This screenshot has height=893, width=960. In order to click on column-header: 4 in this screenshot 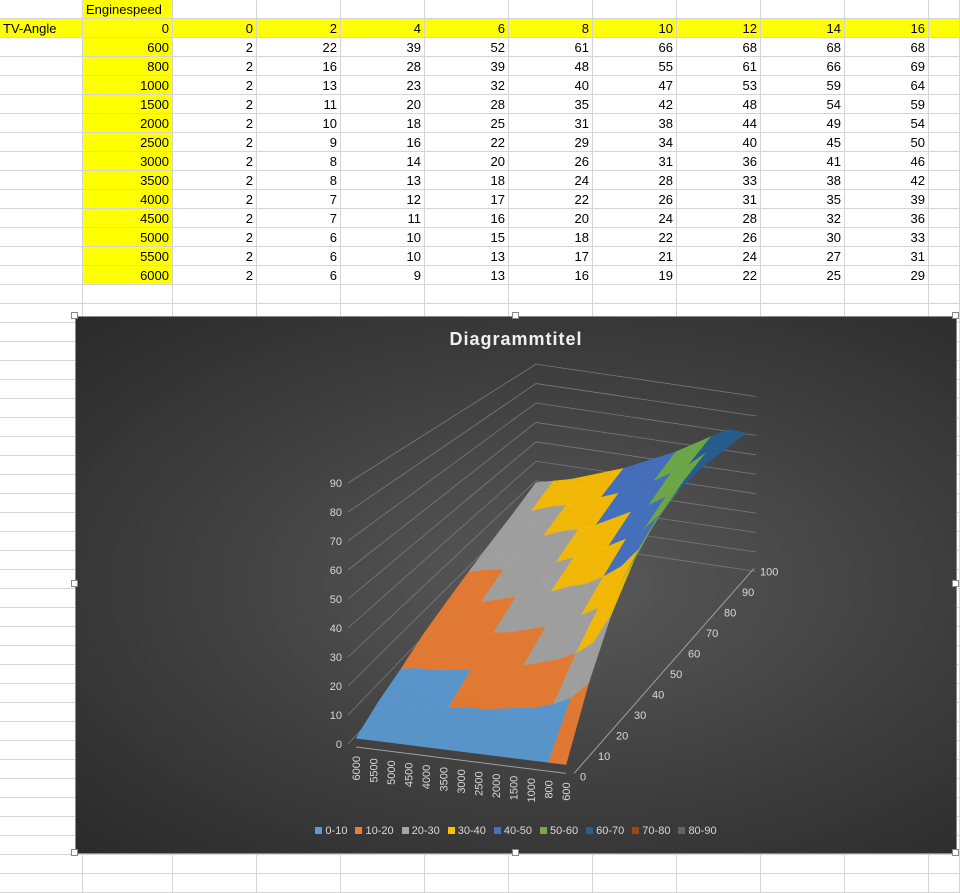, I will do `click(383, 28)`.